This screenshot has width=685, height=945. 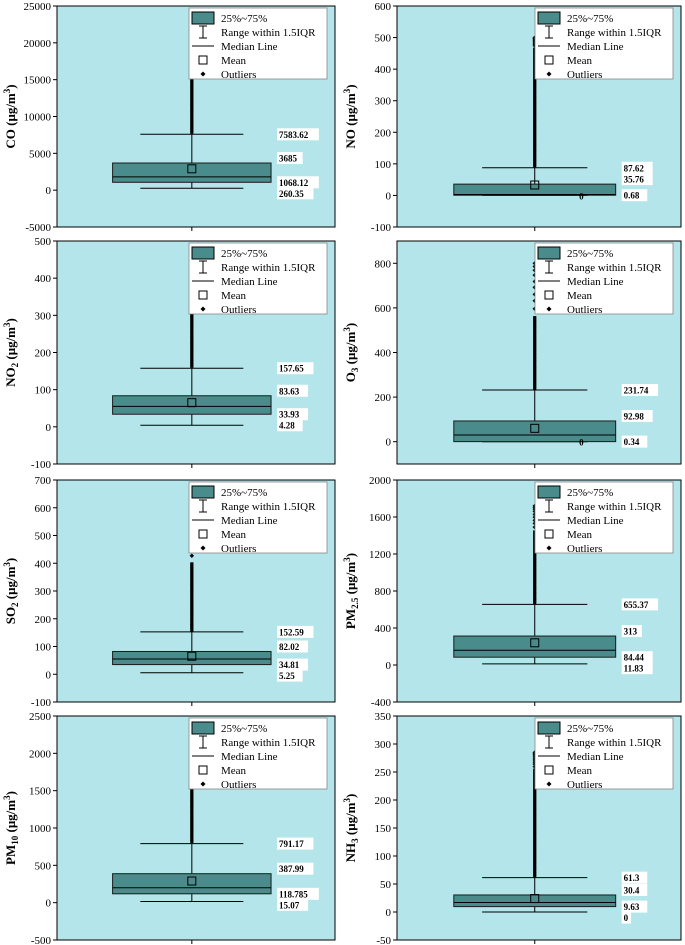 What do you see at coordinates (40, 829) in the screenshot?
I see `y-tick-label: 1000` at bounding box center [40, 829].